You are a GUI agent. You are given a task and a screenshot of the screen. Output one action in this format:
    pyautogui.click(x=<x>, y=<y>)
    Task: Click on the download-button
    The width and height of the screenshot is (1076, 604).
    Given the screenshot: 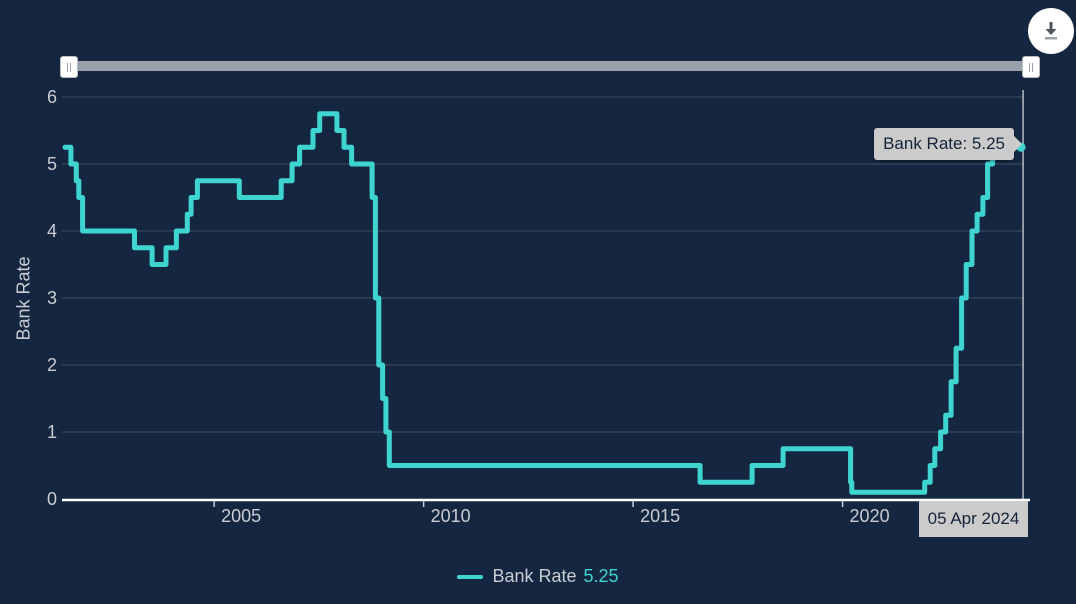 What is the action you would take?
    pyautogui.click(x=1051, y=31)
    